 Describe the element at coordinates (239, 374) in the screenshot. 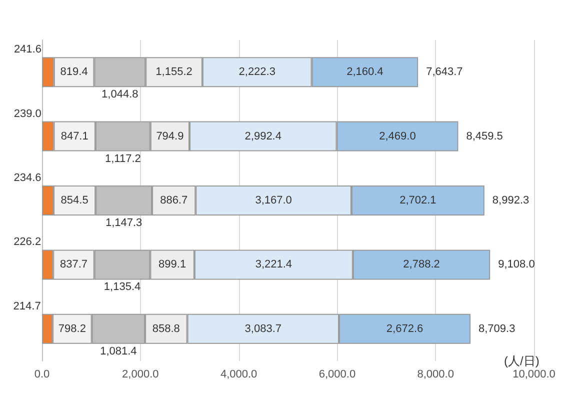

I see `x-tick-label: 4,000.0` at that location.